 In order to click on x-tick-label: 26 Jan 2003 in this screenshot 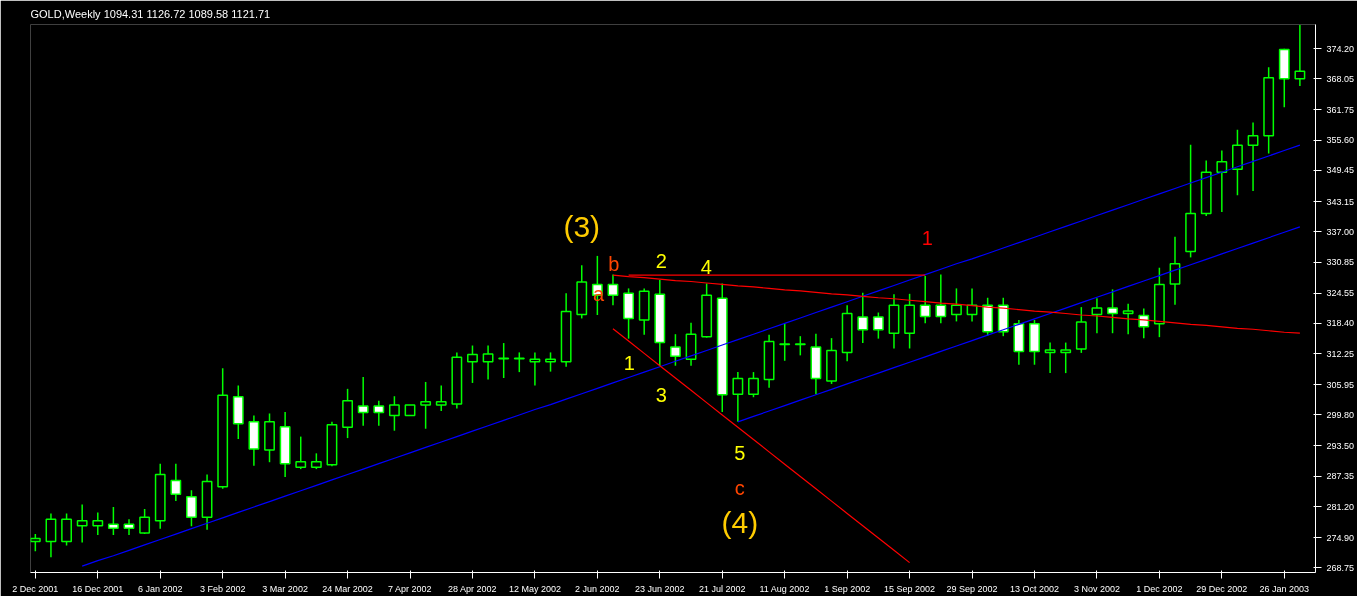, I will do `click(1284, 588)`.